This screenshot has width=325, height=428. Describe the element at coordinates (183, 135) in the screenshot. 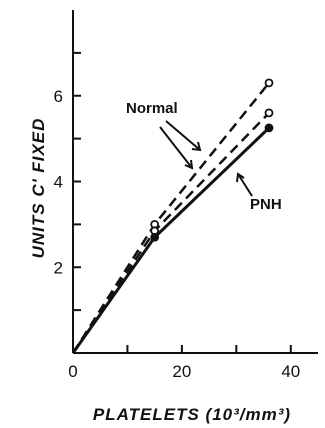

I see `normal-arrow-upper` at that location.